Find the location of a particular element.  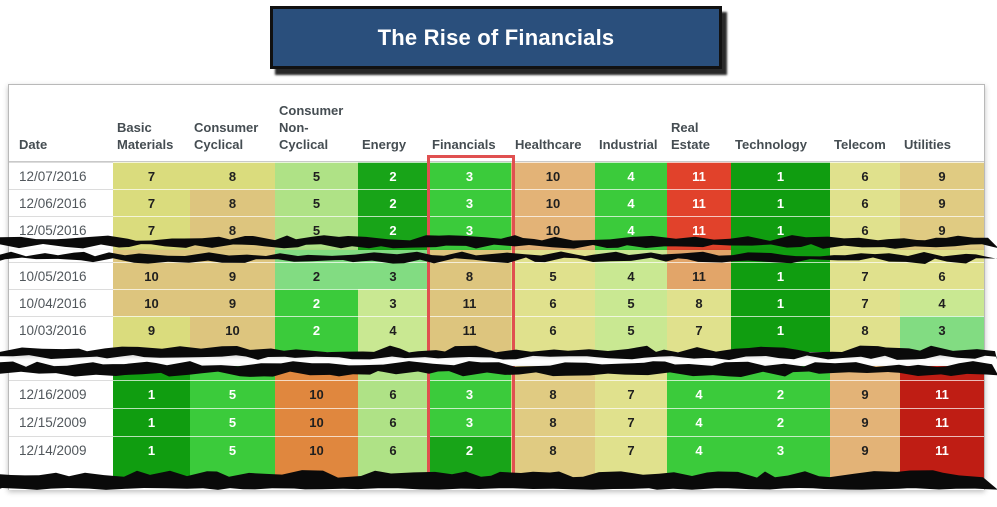

torn-partial-row is located at coordinates (496, 347).